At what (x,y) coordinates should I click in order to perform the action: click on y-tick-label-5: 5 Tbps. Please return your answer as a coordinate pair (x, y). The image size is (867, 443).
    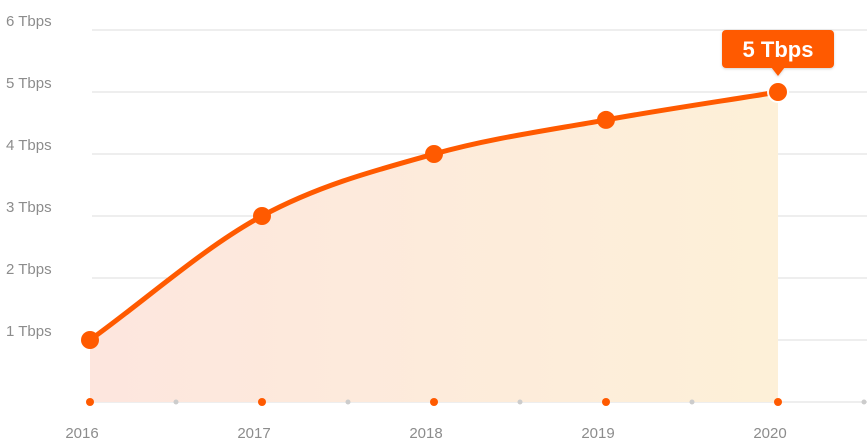
    Looking at the image, I should click on (29, 83).